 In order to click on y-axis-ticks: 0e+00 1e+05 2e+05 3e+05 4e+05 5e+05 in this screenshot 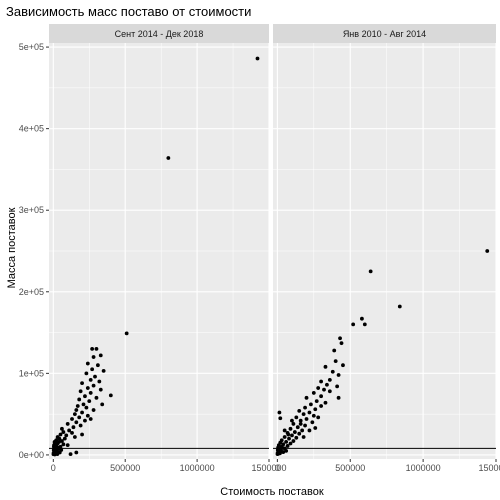, I will do `click(34, 251)`.